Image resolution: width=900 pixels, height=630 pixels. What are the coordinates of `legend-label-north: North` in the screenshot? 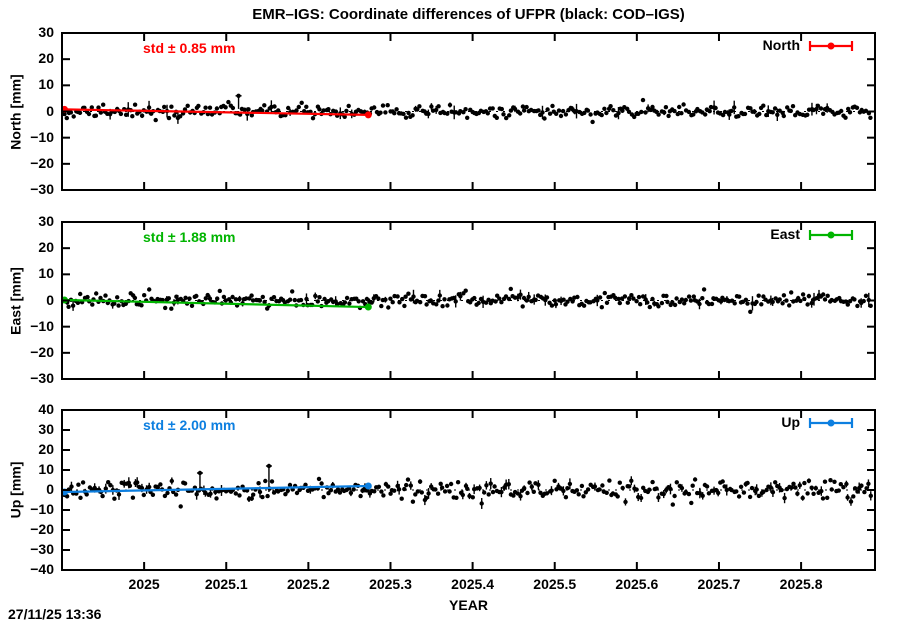 It's located at (781, 45).